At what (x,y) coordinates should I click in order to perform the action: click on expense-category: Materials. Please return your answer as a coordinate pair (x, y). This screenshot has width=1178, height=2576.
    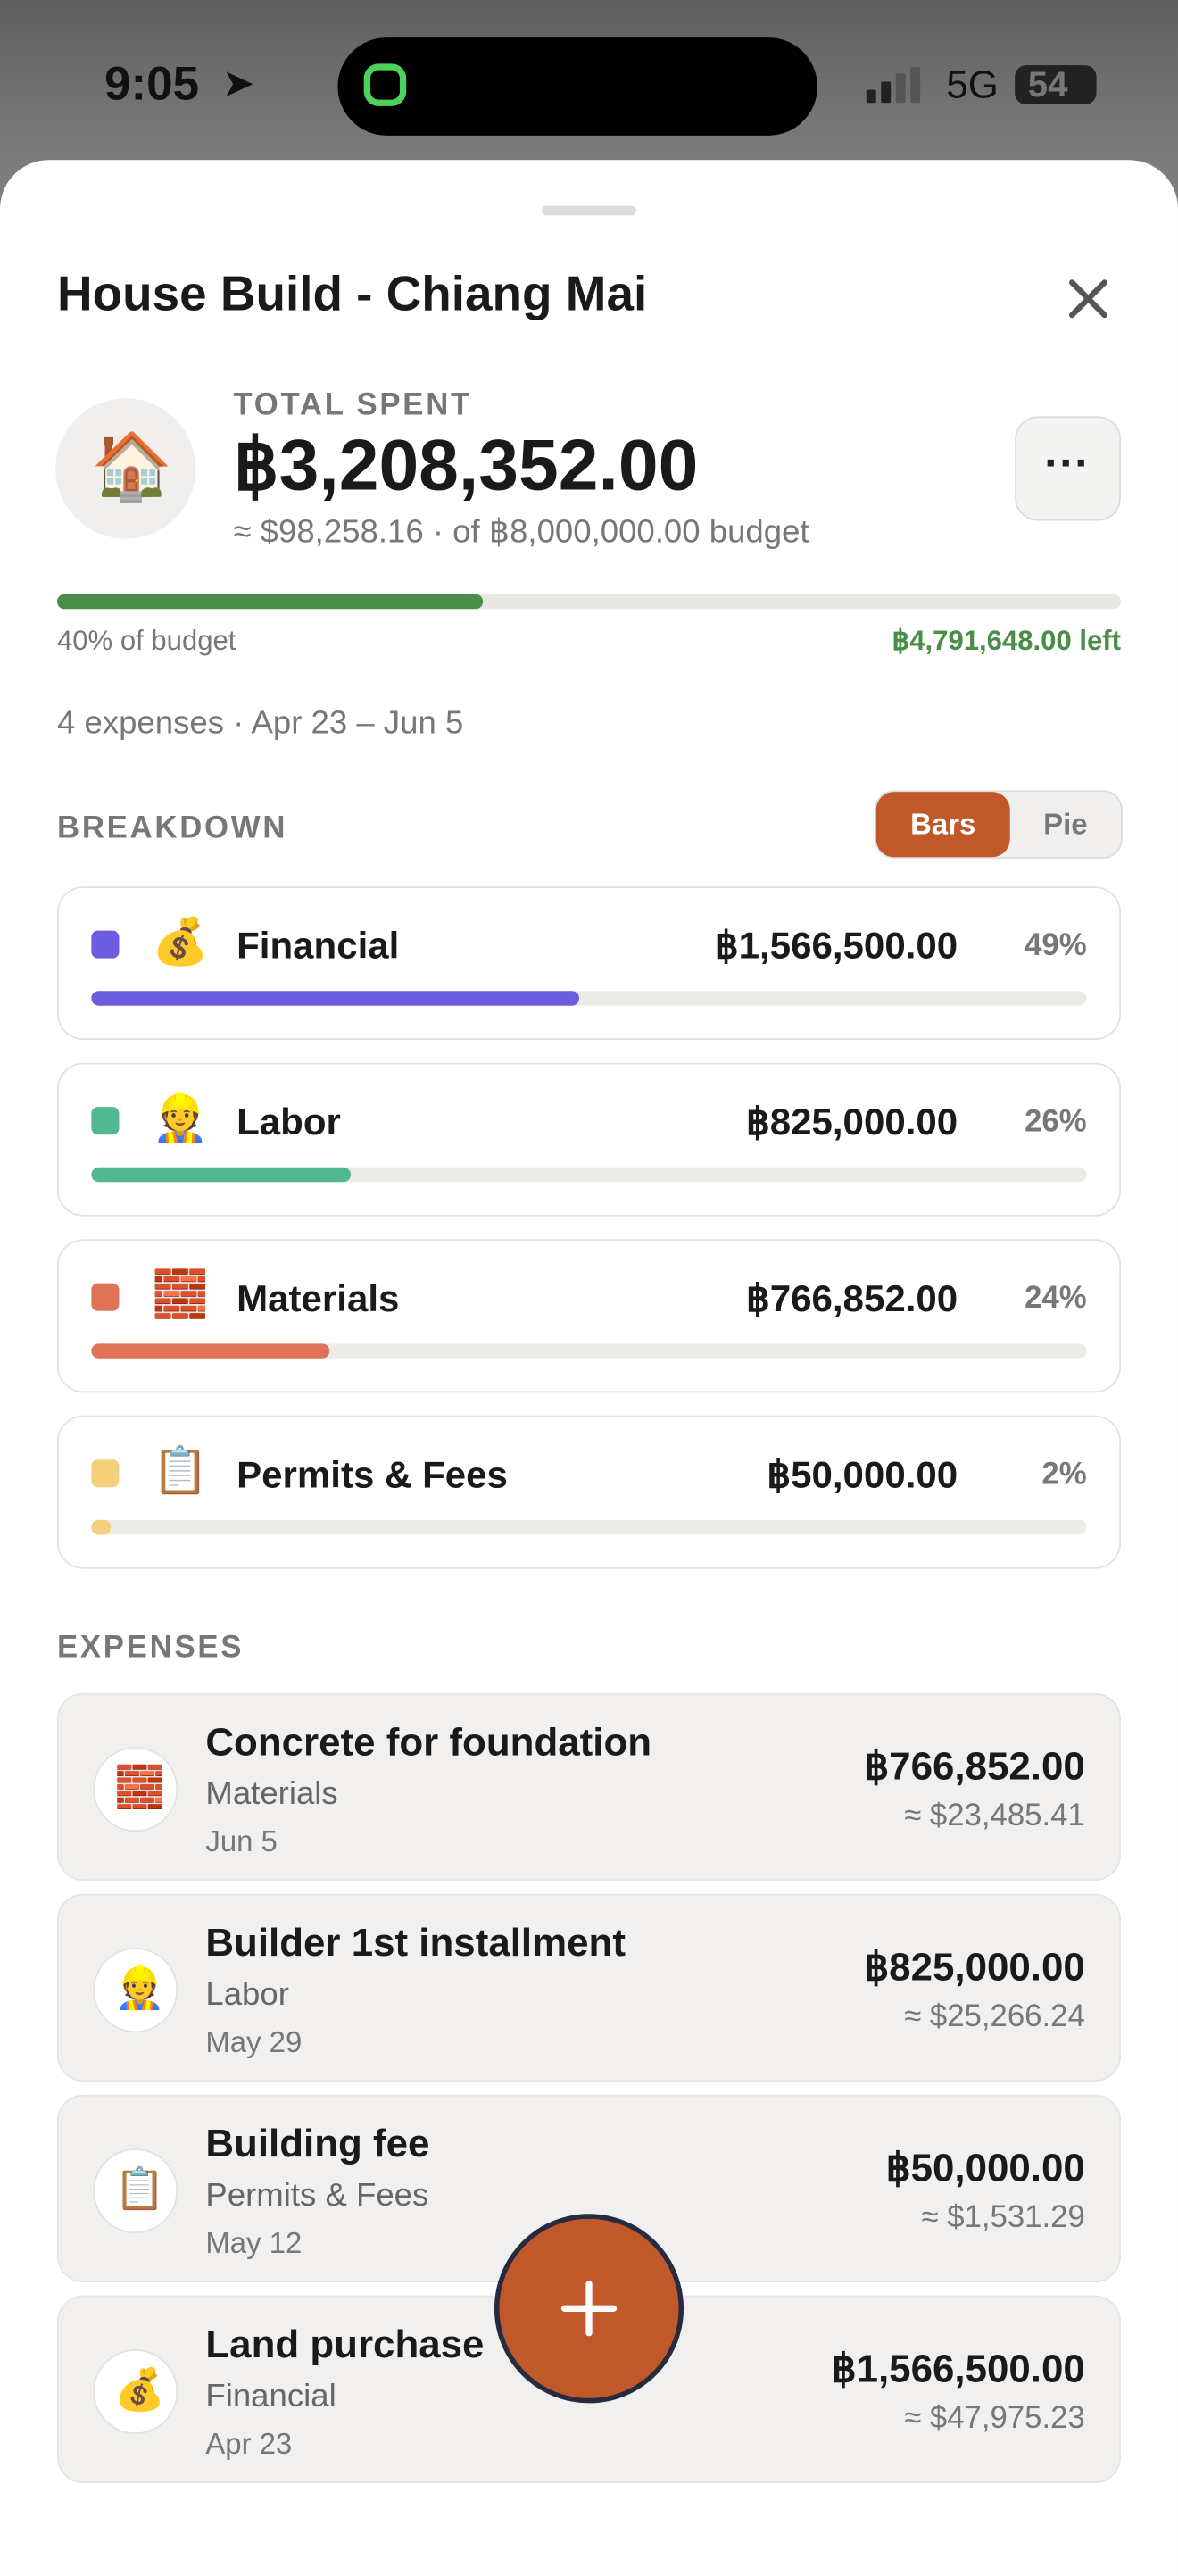
    Looking at the image, I should click on (271, 1795).